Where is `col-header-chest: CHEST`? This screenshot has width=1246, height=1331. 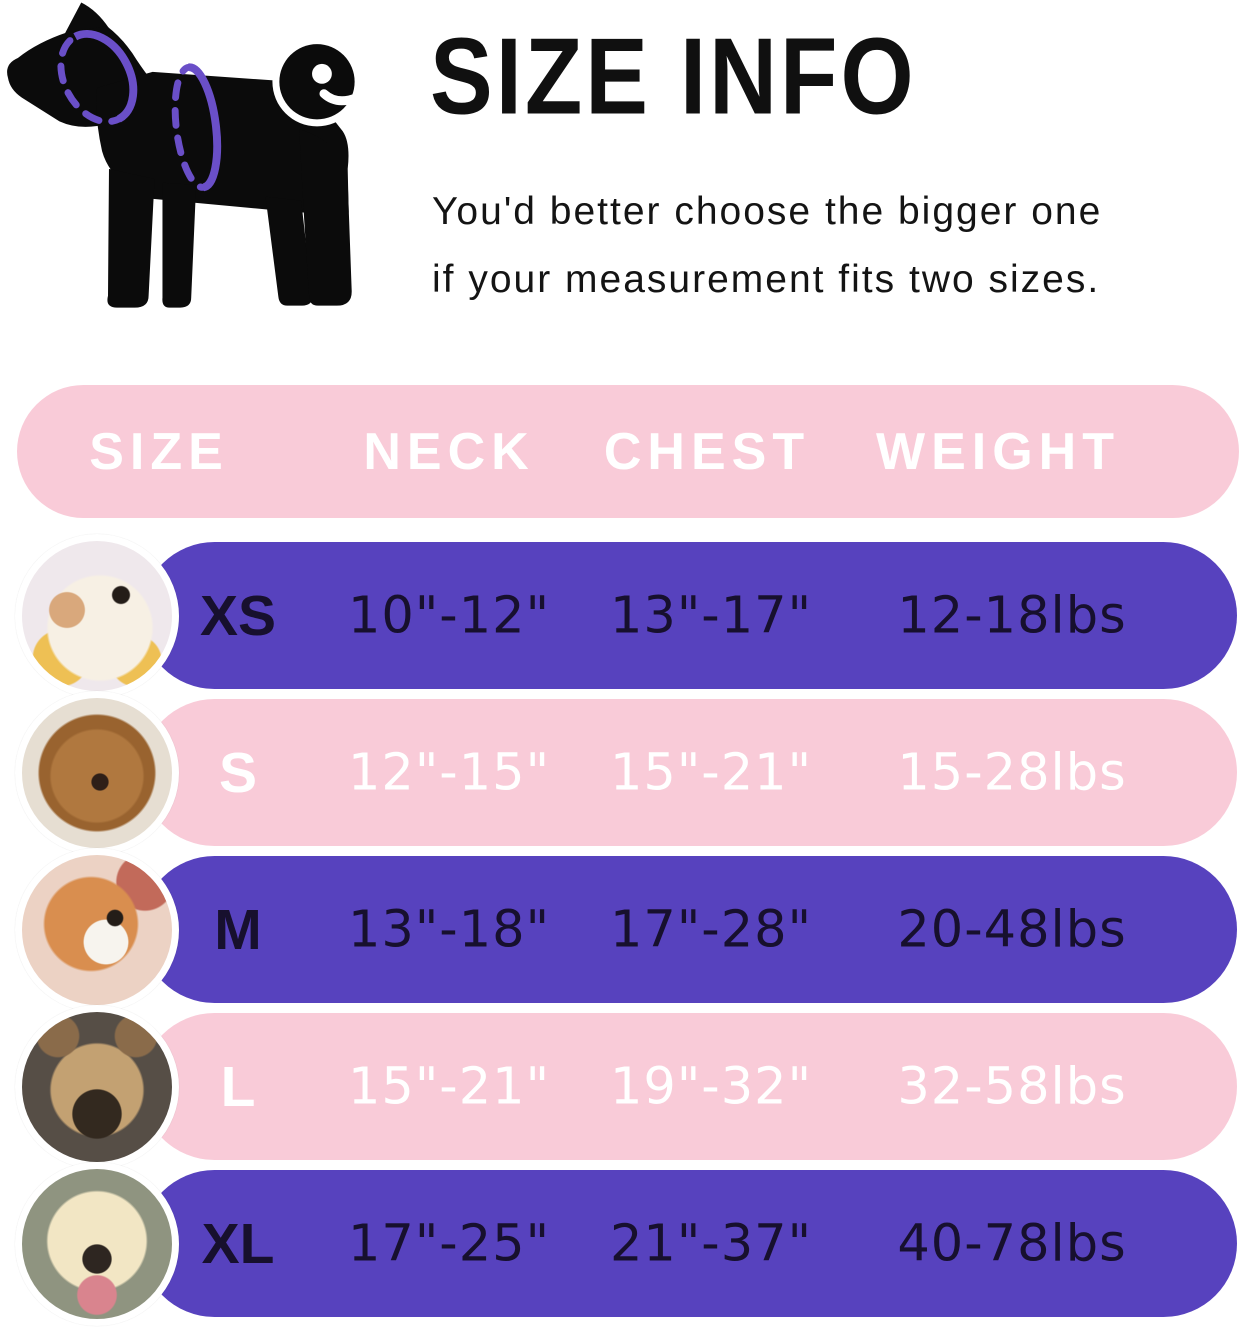 col-header-chest: CHEST is located at coordinates (707, 451).